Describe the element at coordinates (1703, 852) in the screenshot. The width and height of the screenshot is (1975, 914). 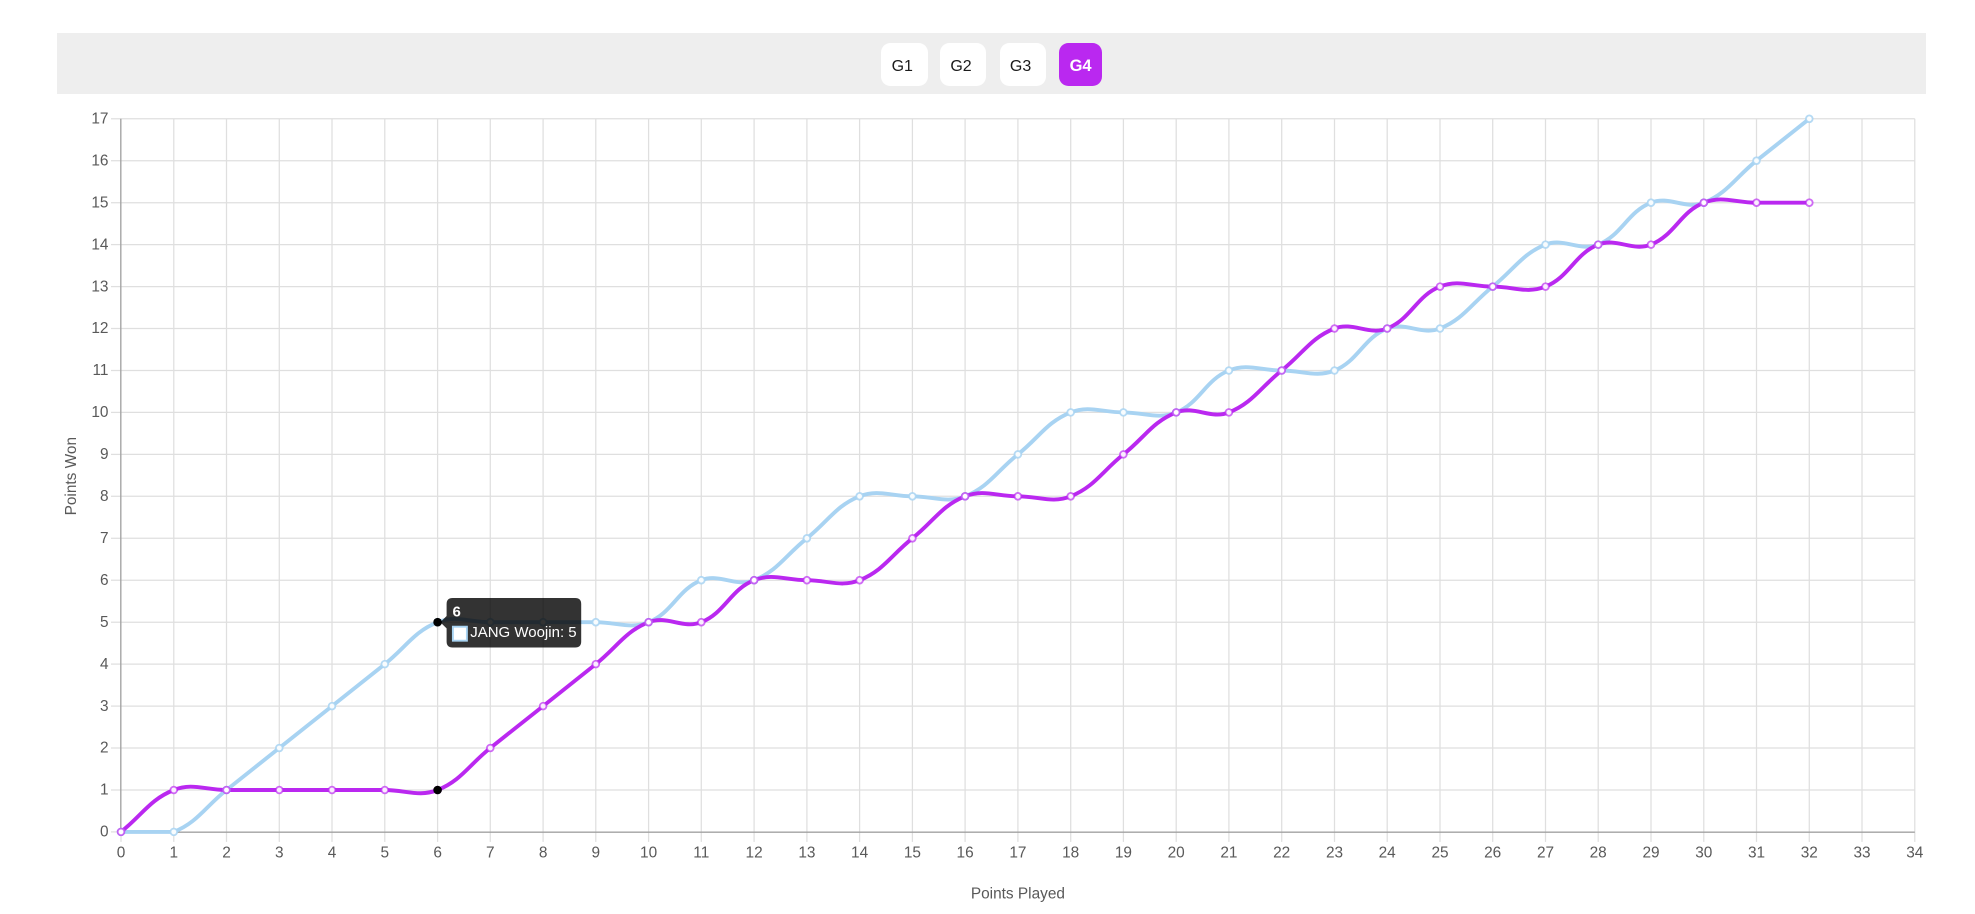
I see `svg-text: 30` at that location.